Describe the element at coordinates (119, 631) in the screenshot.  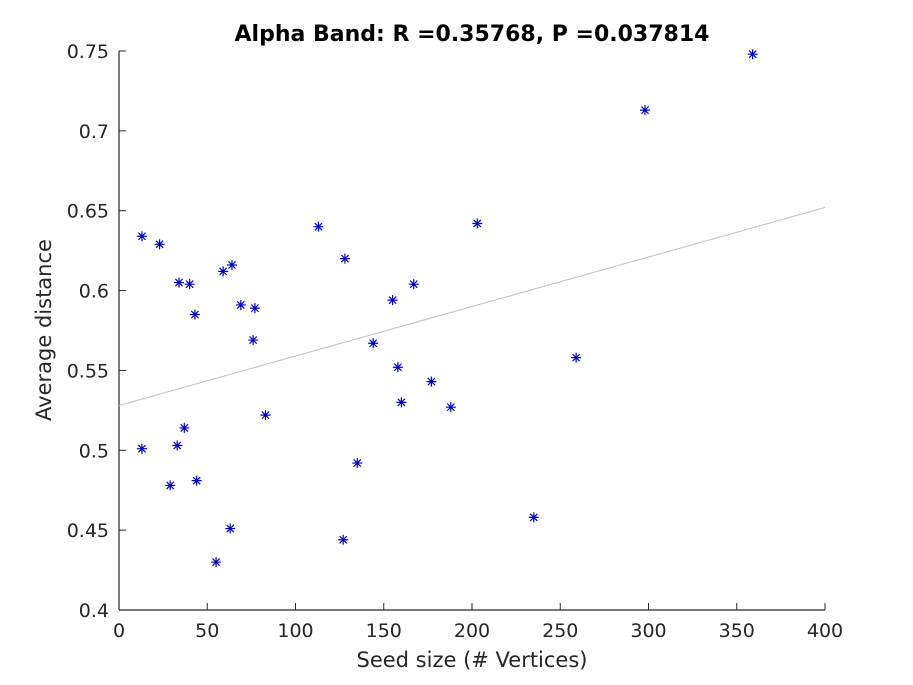
I see `x-tick-label: 0` at that location.